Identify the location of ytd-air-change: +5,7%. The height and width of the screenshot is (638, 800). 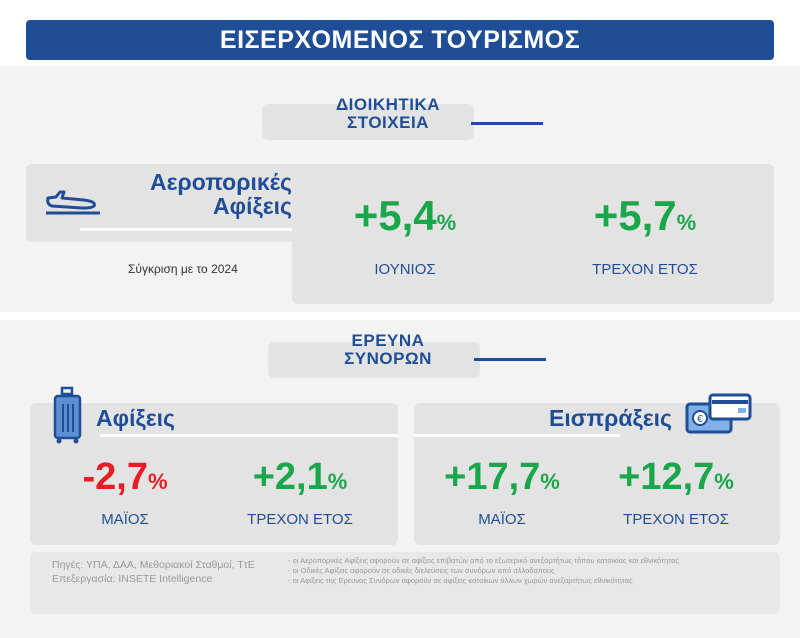
(645, 215).